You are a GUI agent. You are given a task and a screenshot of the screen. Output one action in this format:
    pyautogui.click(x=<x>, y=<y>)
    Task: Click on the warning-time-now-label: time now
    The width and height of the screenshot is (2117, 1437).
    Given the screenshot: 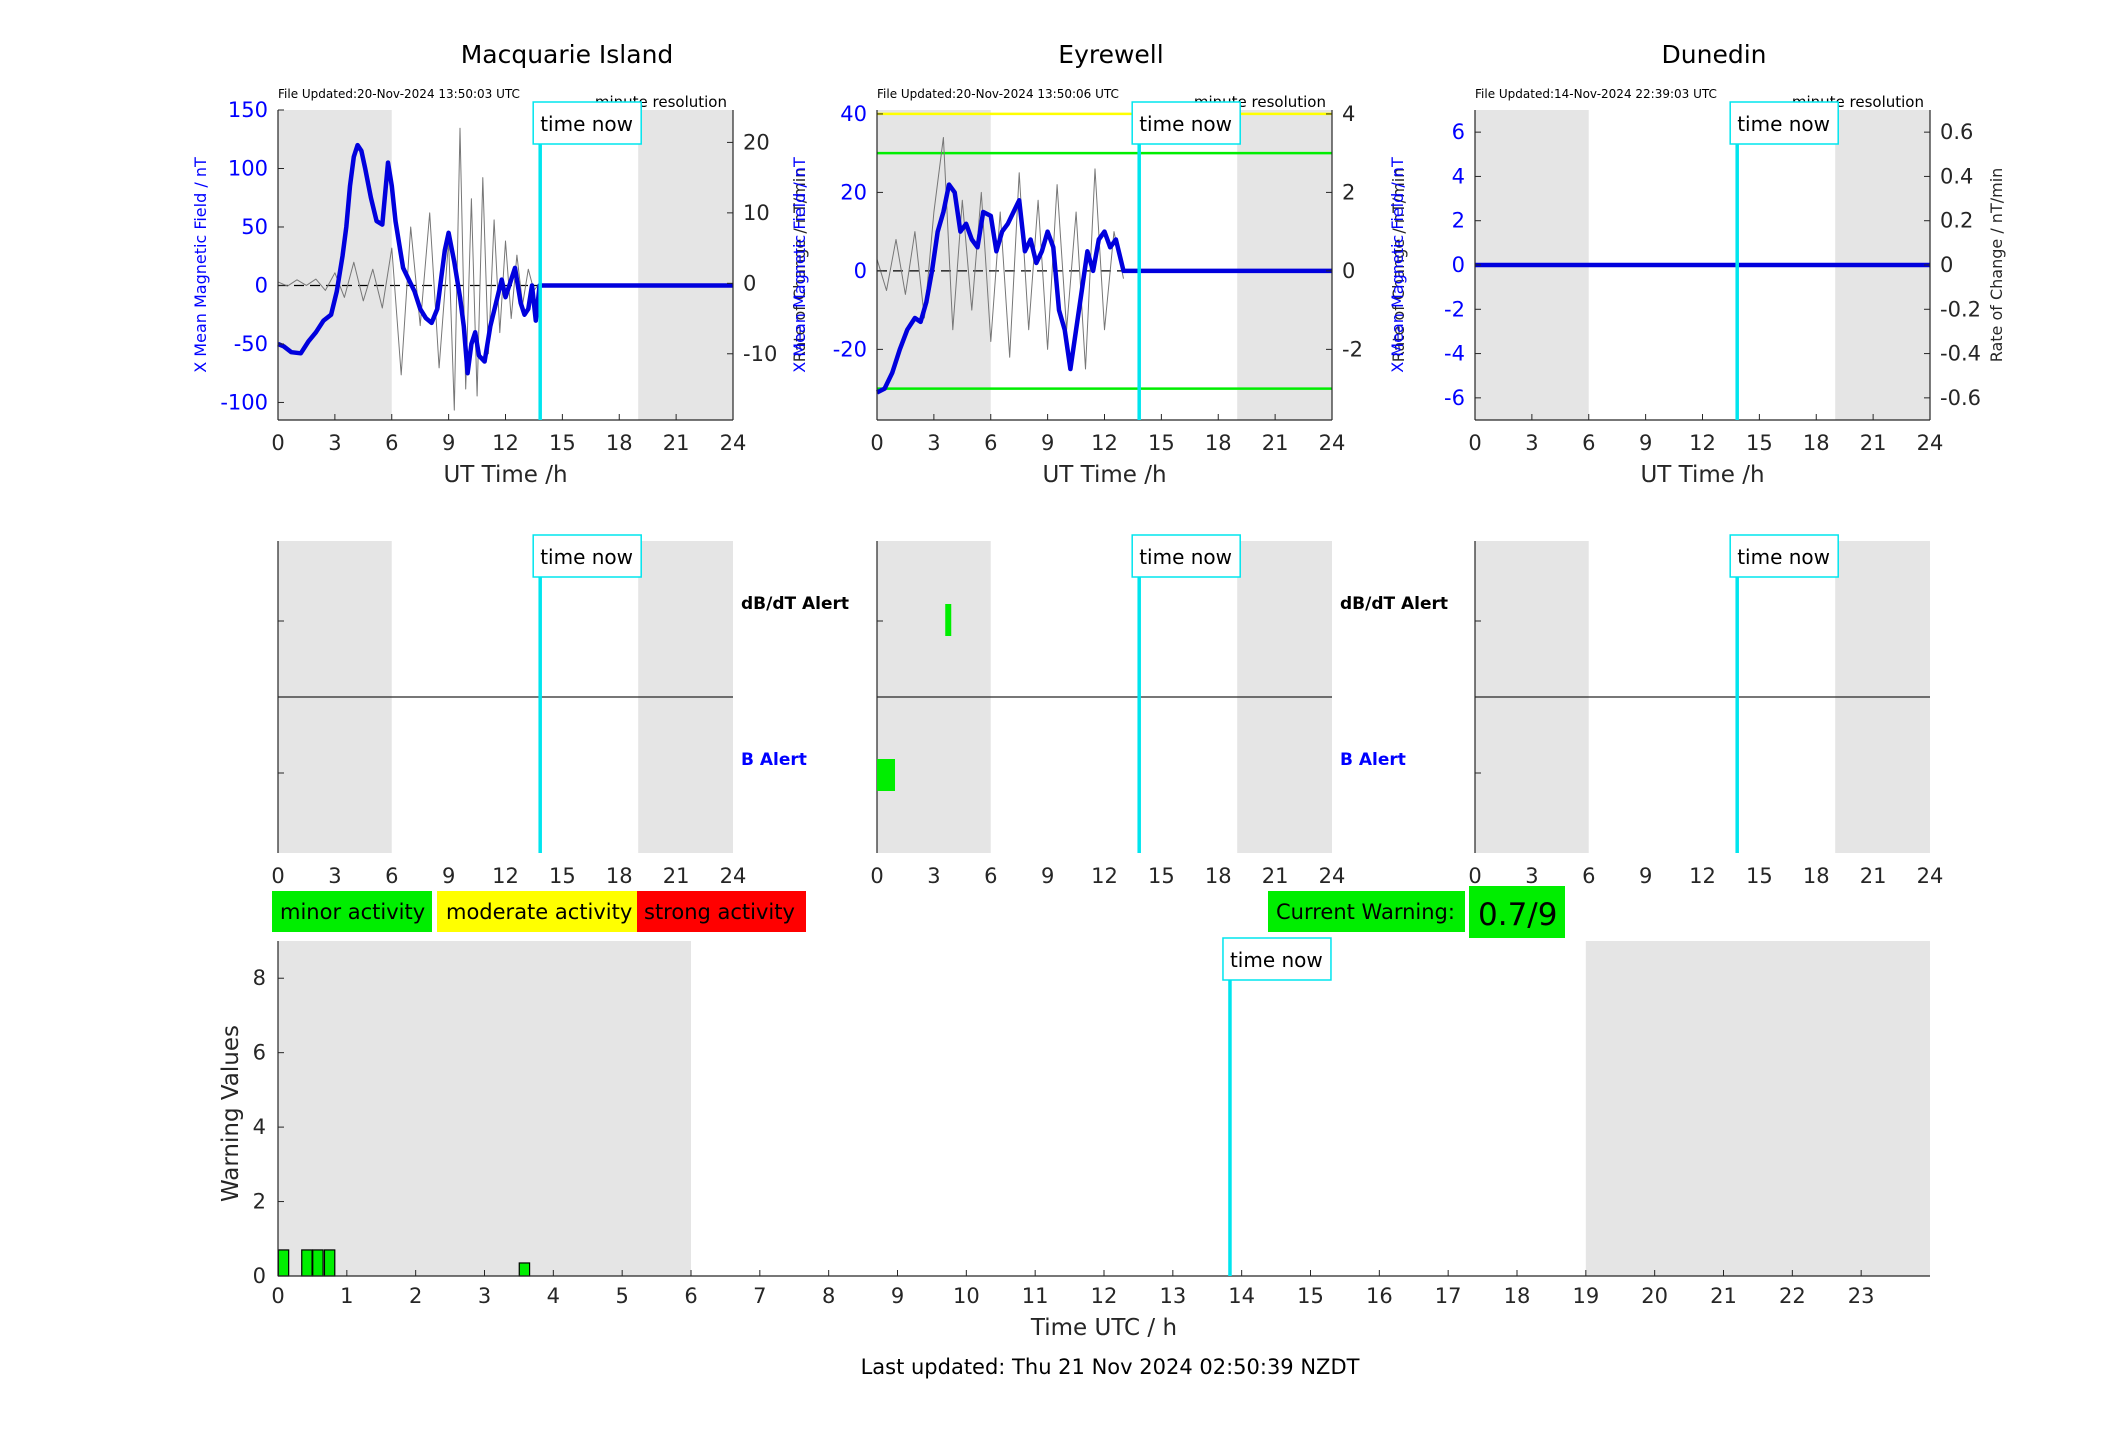 What is the action you would take?
    pyautogui.click(x=1276, y=960)
    